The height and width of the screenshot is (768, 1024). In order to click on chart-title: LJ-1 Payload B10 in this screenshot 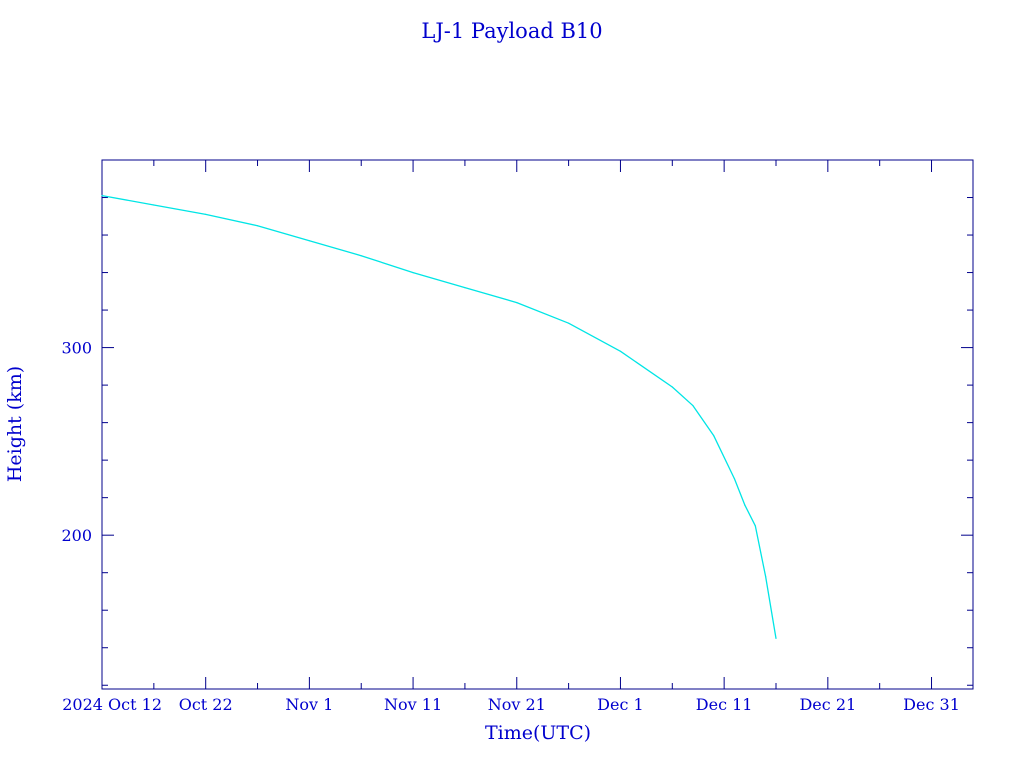, I will do `click(511, 31)`.